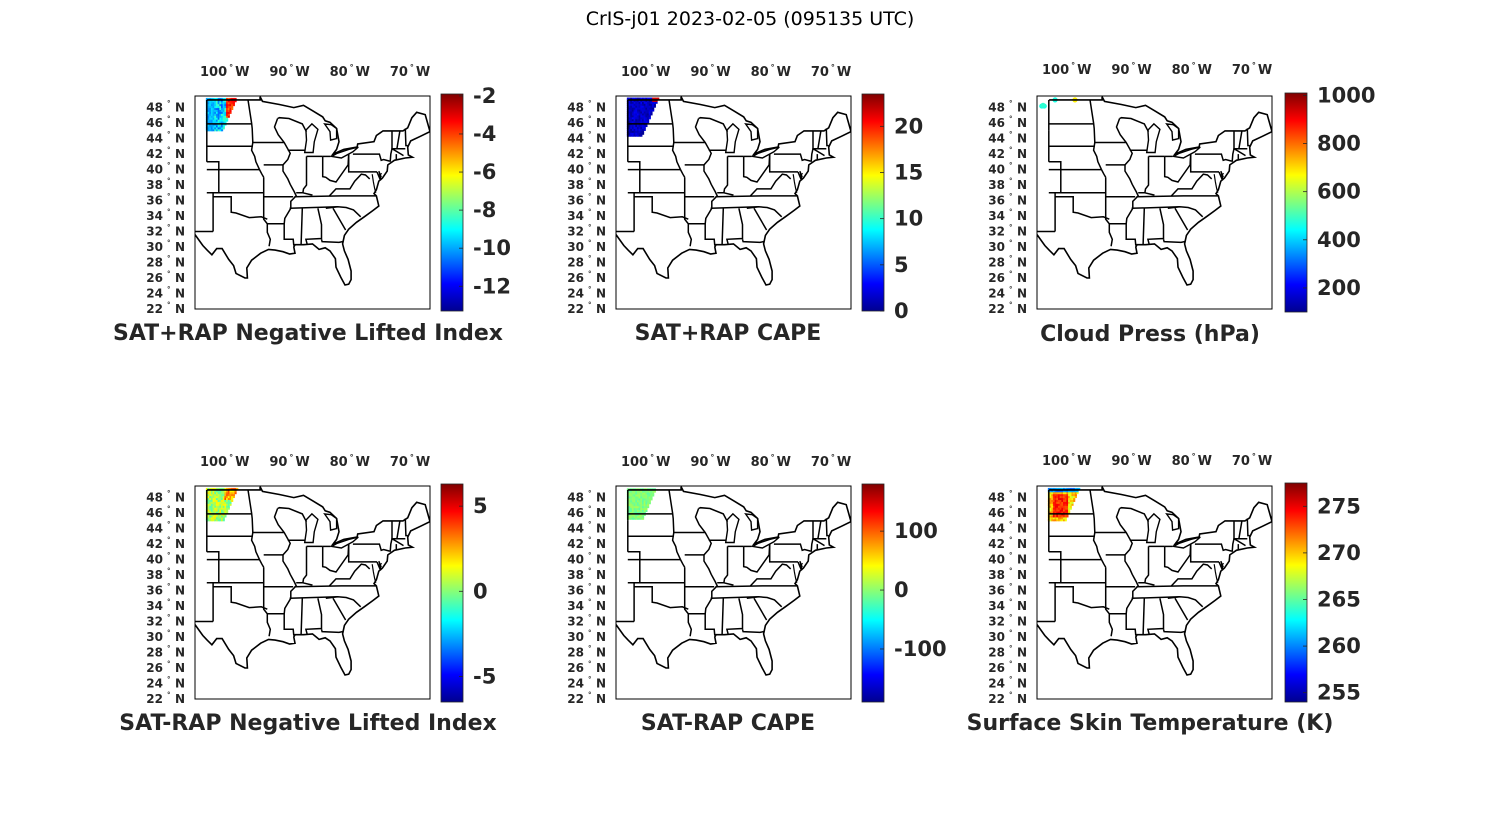 This screenshot has height=825, width=1500. I want to click on colorbar-tick-label: 270, so click(1339, 553).